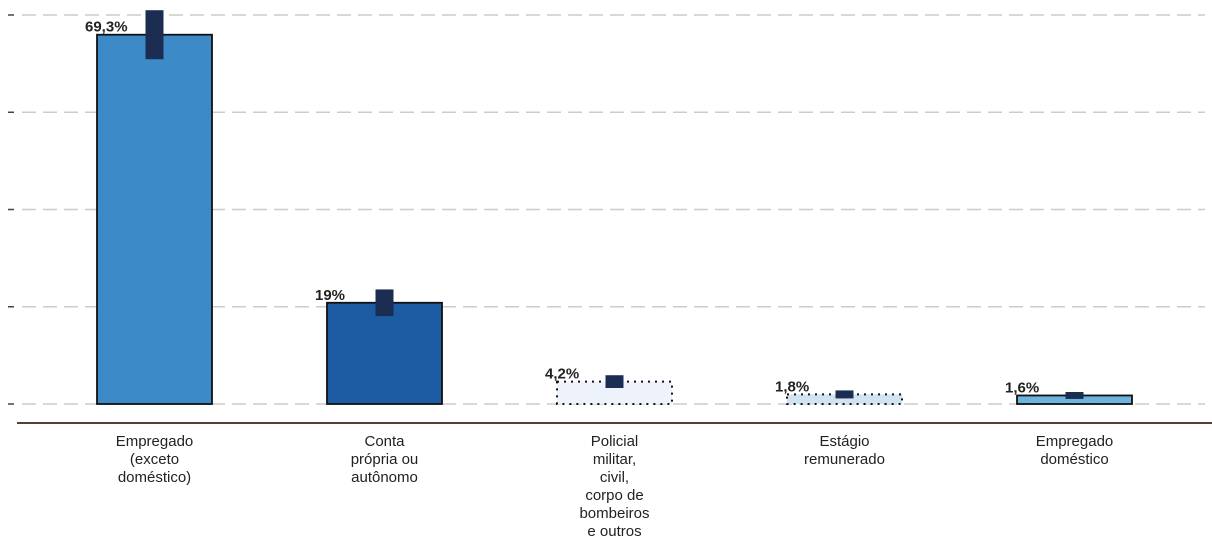 The height and width of the screenshot is (554, 1212). What do you see at coordinates (384, 459) in the screenshot?
I see `x-tick-label: Conta própria ou autônomo` at bounding box center [384, 459].